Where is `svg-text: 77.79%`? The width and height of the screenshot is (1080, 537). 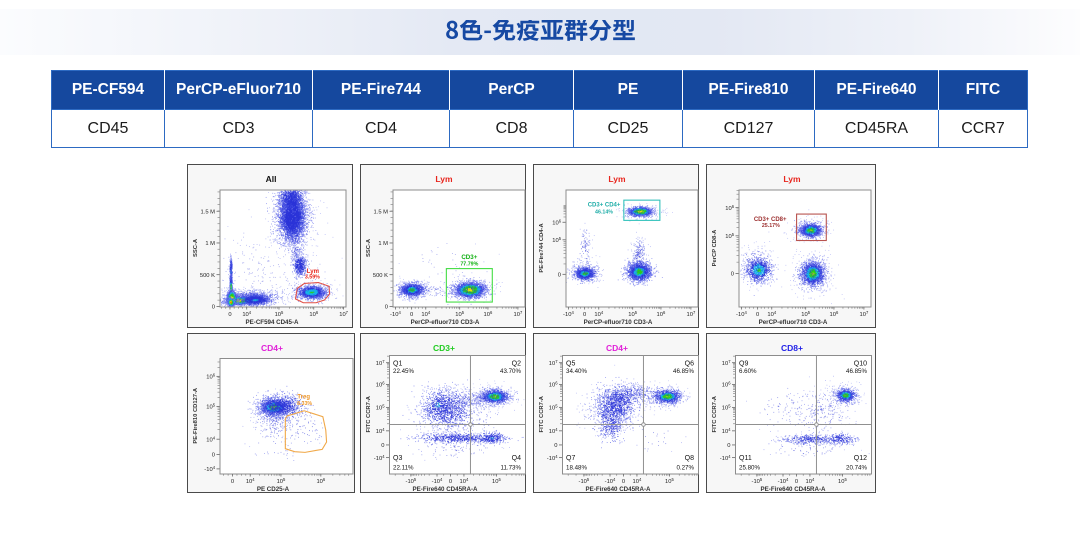 svg-text: 77.79% is located at coordinates (469, 264).